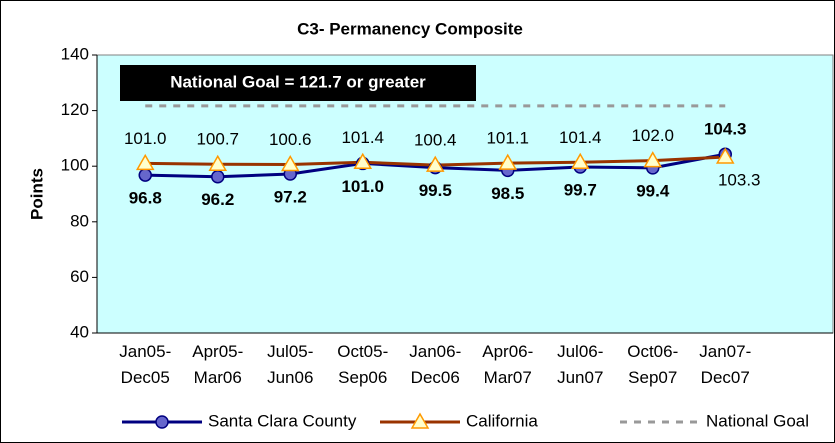  What do you see at coordinates (290, 364) in the screenshot?
I see `x-tick-label: Jul05-Jun06` at bounding box center [290, 364].